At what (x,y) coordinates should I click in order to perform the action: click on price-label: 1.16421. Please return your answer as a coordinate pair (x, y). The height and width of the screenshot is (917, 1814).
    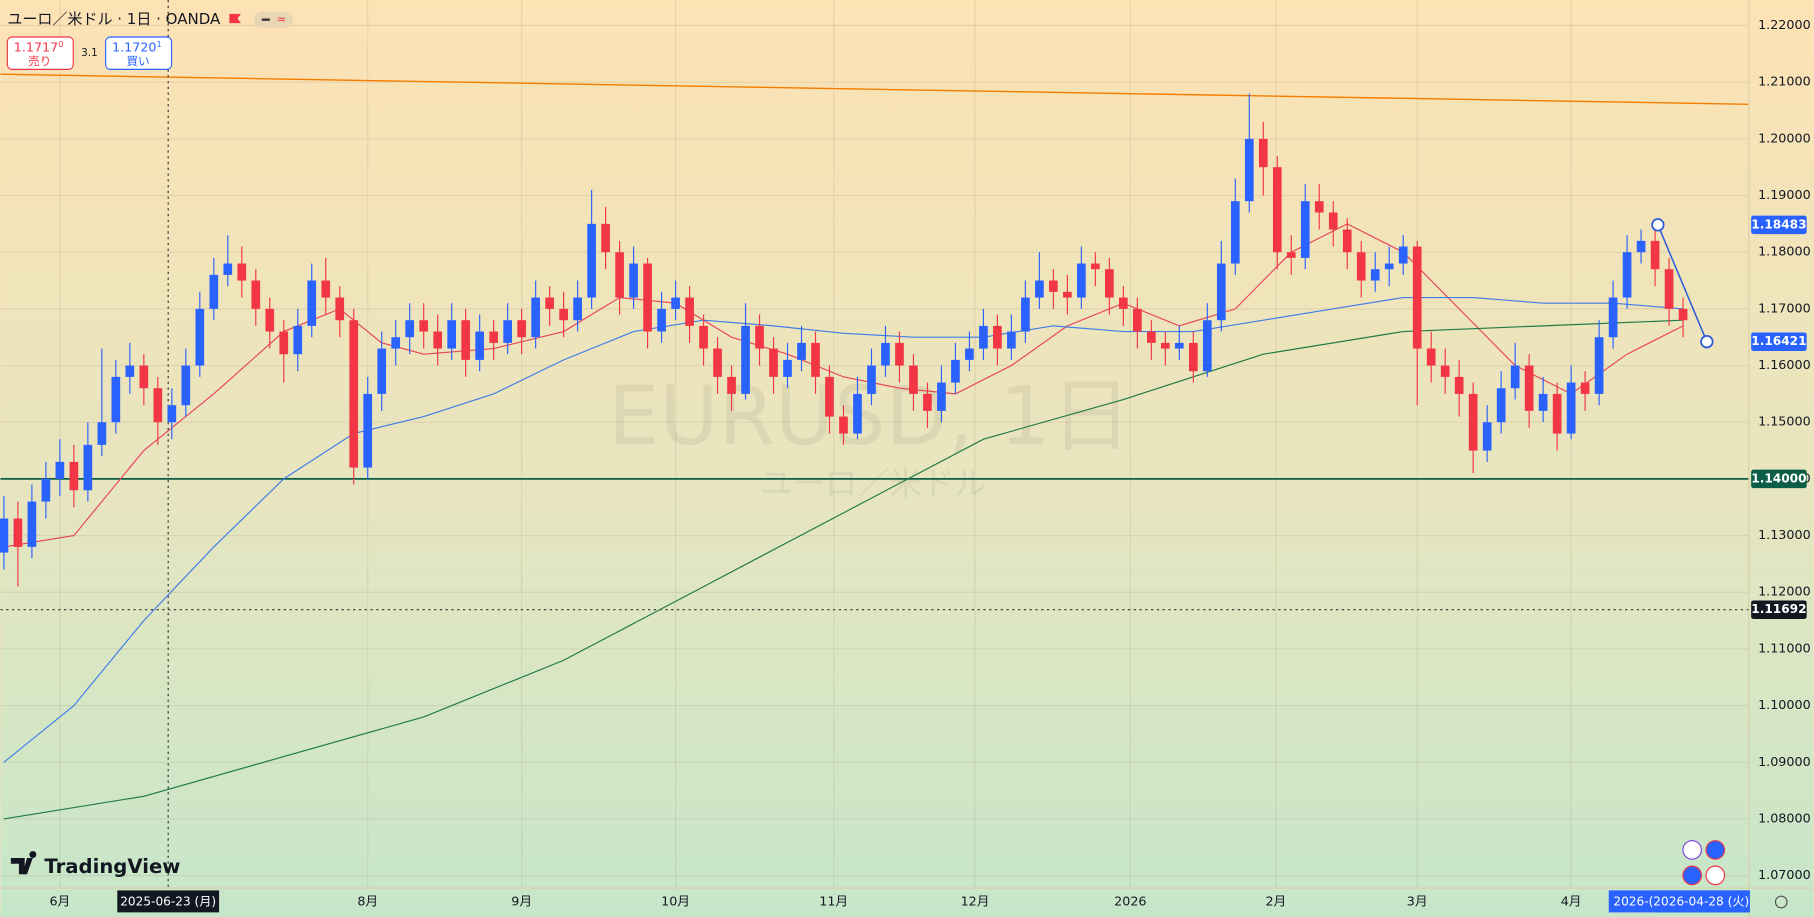
    Looking at the image, I should click on (1778, 341).